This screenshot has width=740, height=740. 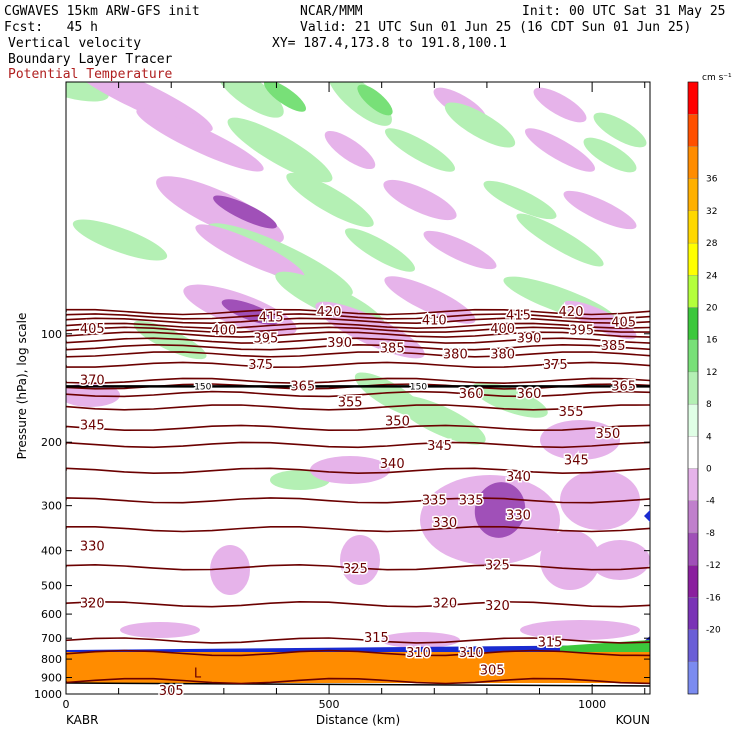 I want to click on colorbar-label: 4, so click(x=709, y=437).